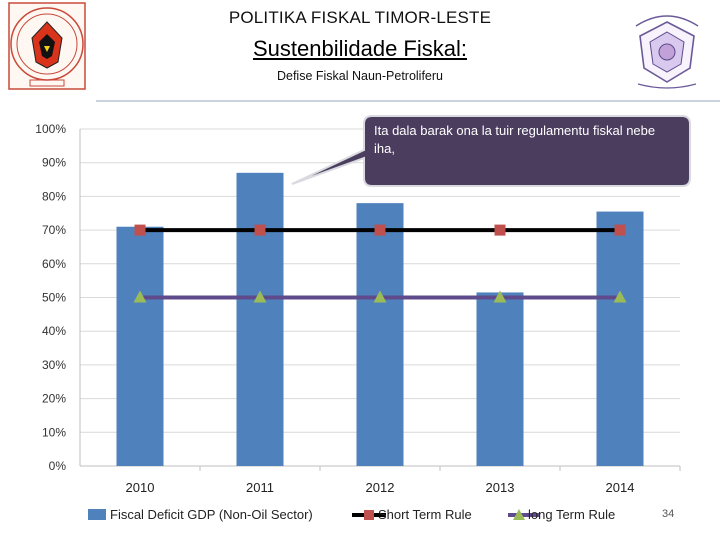 The width and height of the screenshot is (720, 540). What do you see at coordinates (54, 264) in the screenshot?
I see `y-tick-label: 60%` at bounding box center [54, 264].